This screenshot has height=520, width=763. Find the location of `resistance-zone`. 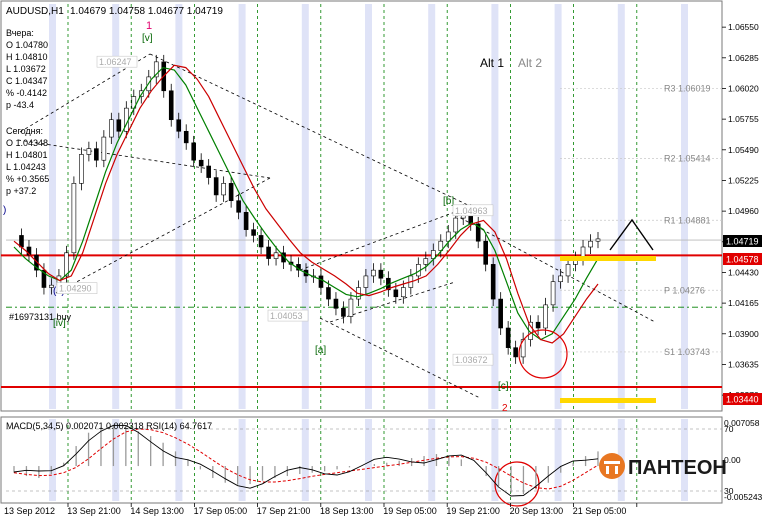

resistance-zone is located at coordinates (608, 258).